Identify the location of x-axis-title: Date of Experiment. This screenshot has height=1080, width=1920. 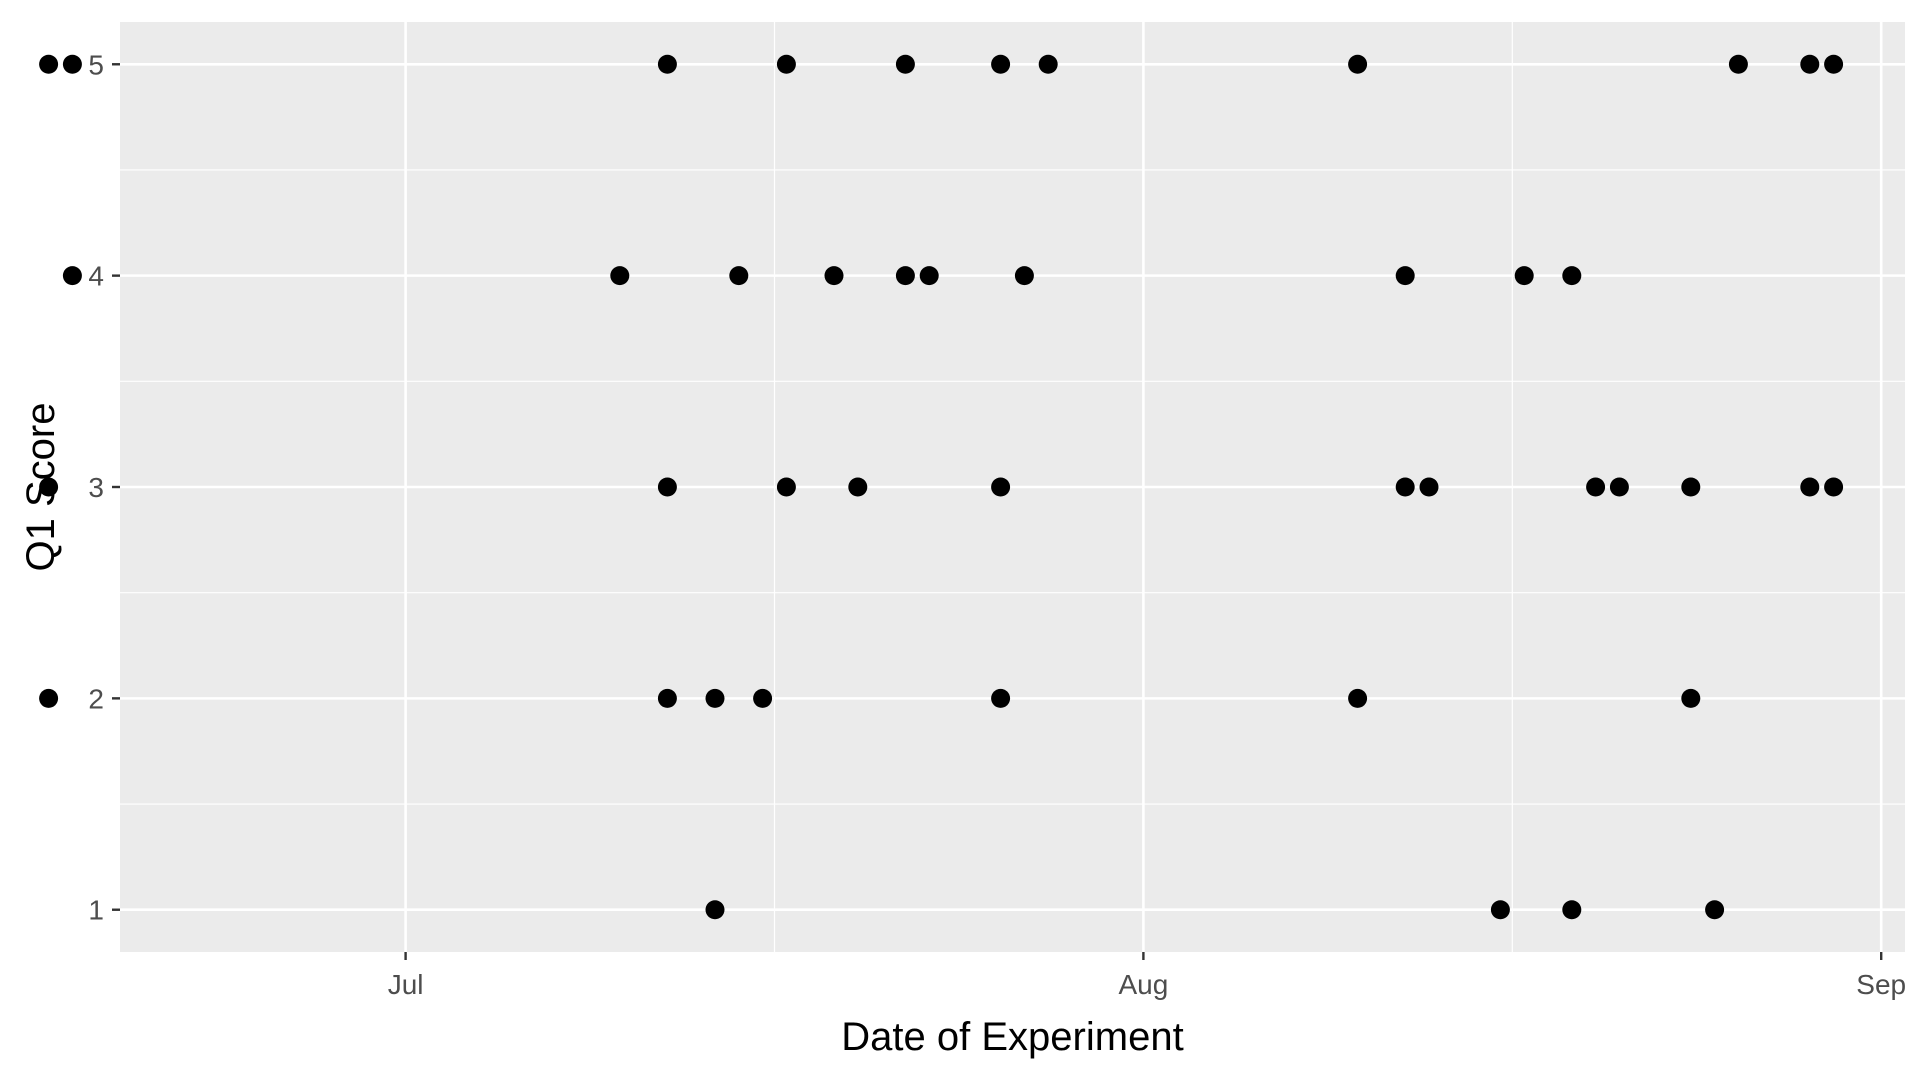
(1012, 1037).